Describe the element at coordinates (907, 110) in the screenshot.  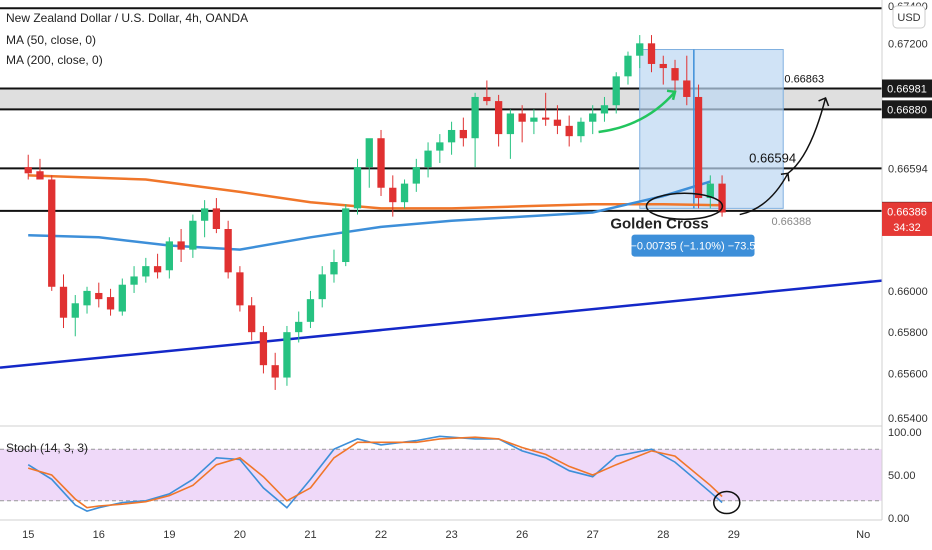
I see `price-badge-label-1: 0.66880` at that location.